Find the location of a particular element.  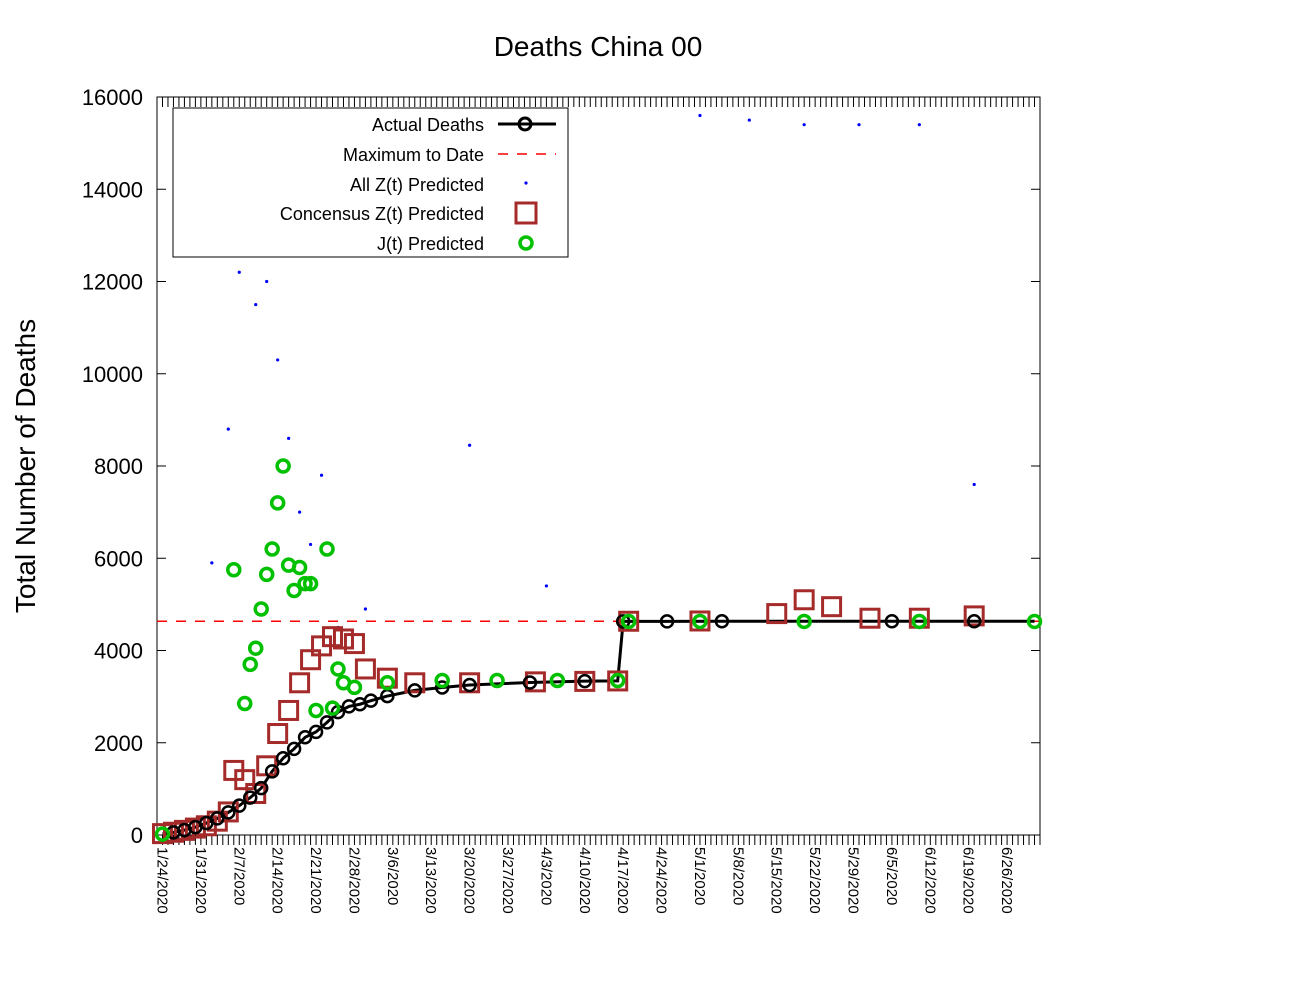

legend-label-all-z: All Z(t) Predicted is located at coordinates (417, 185).